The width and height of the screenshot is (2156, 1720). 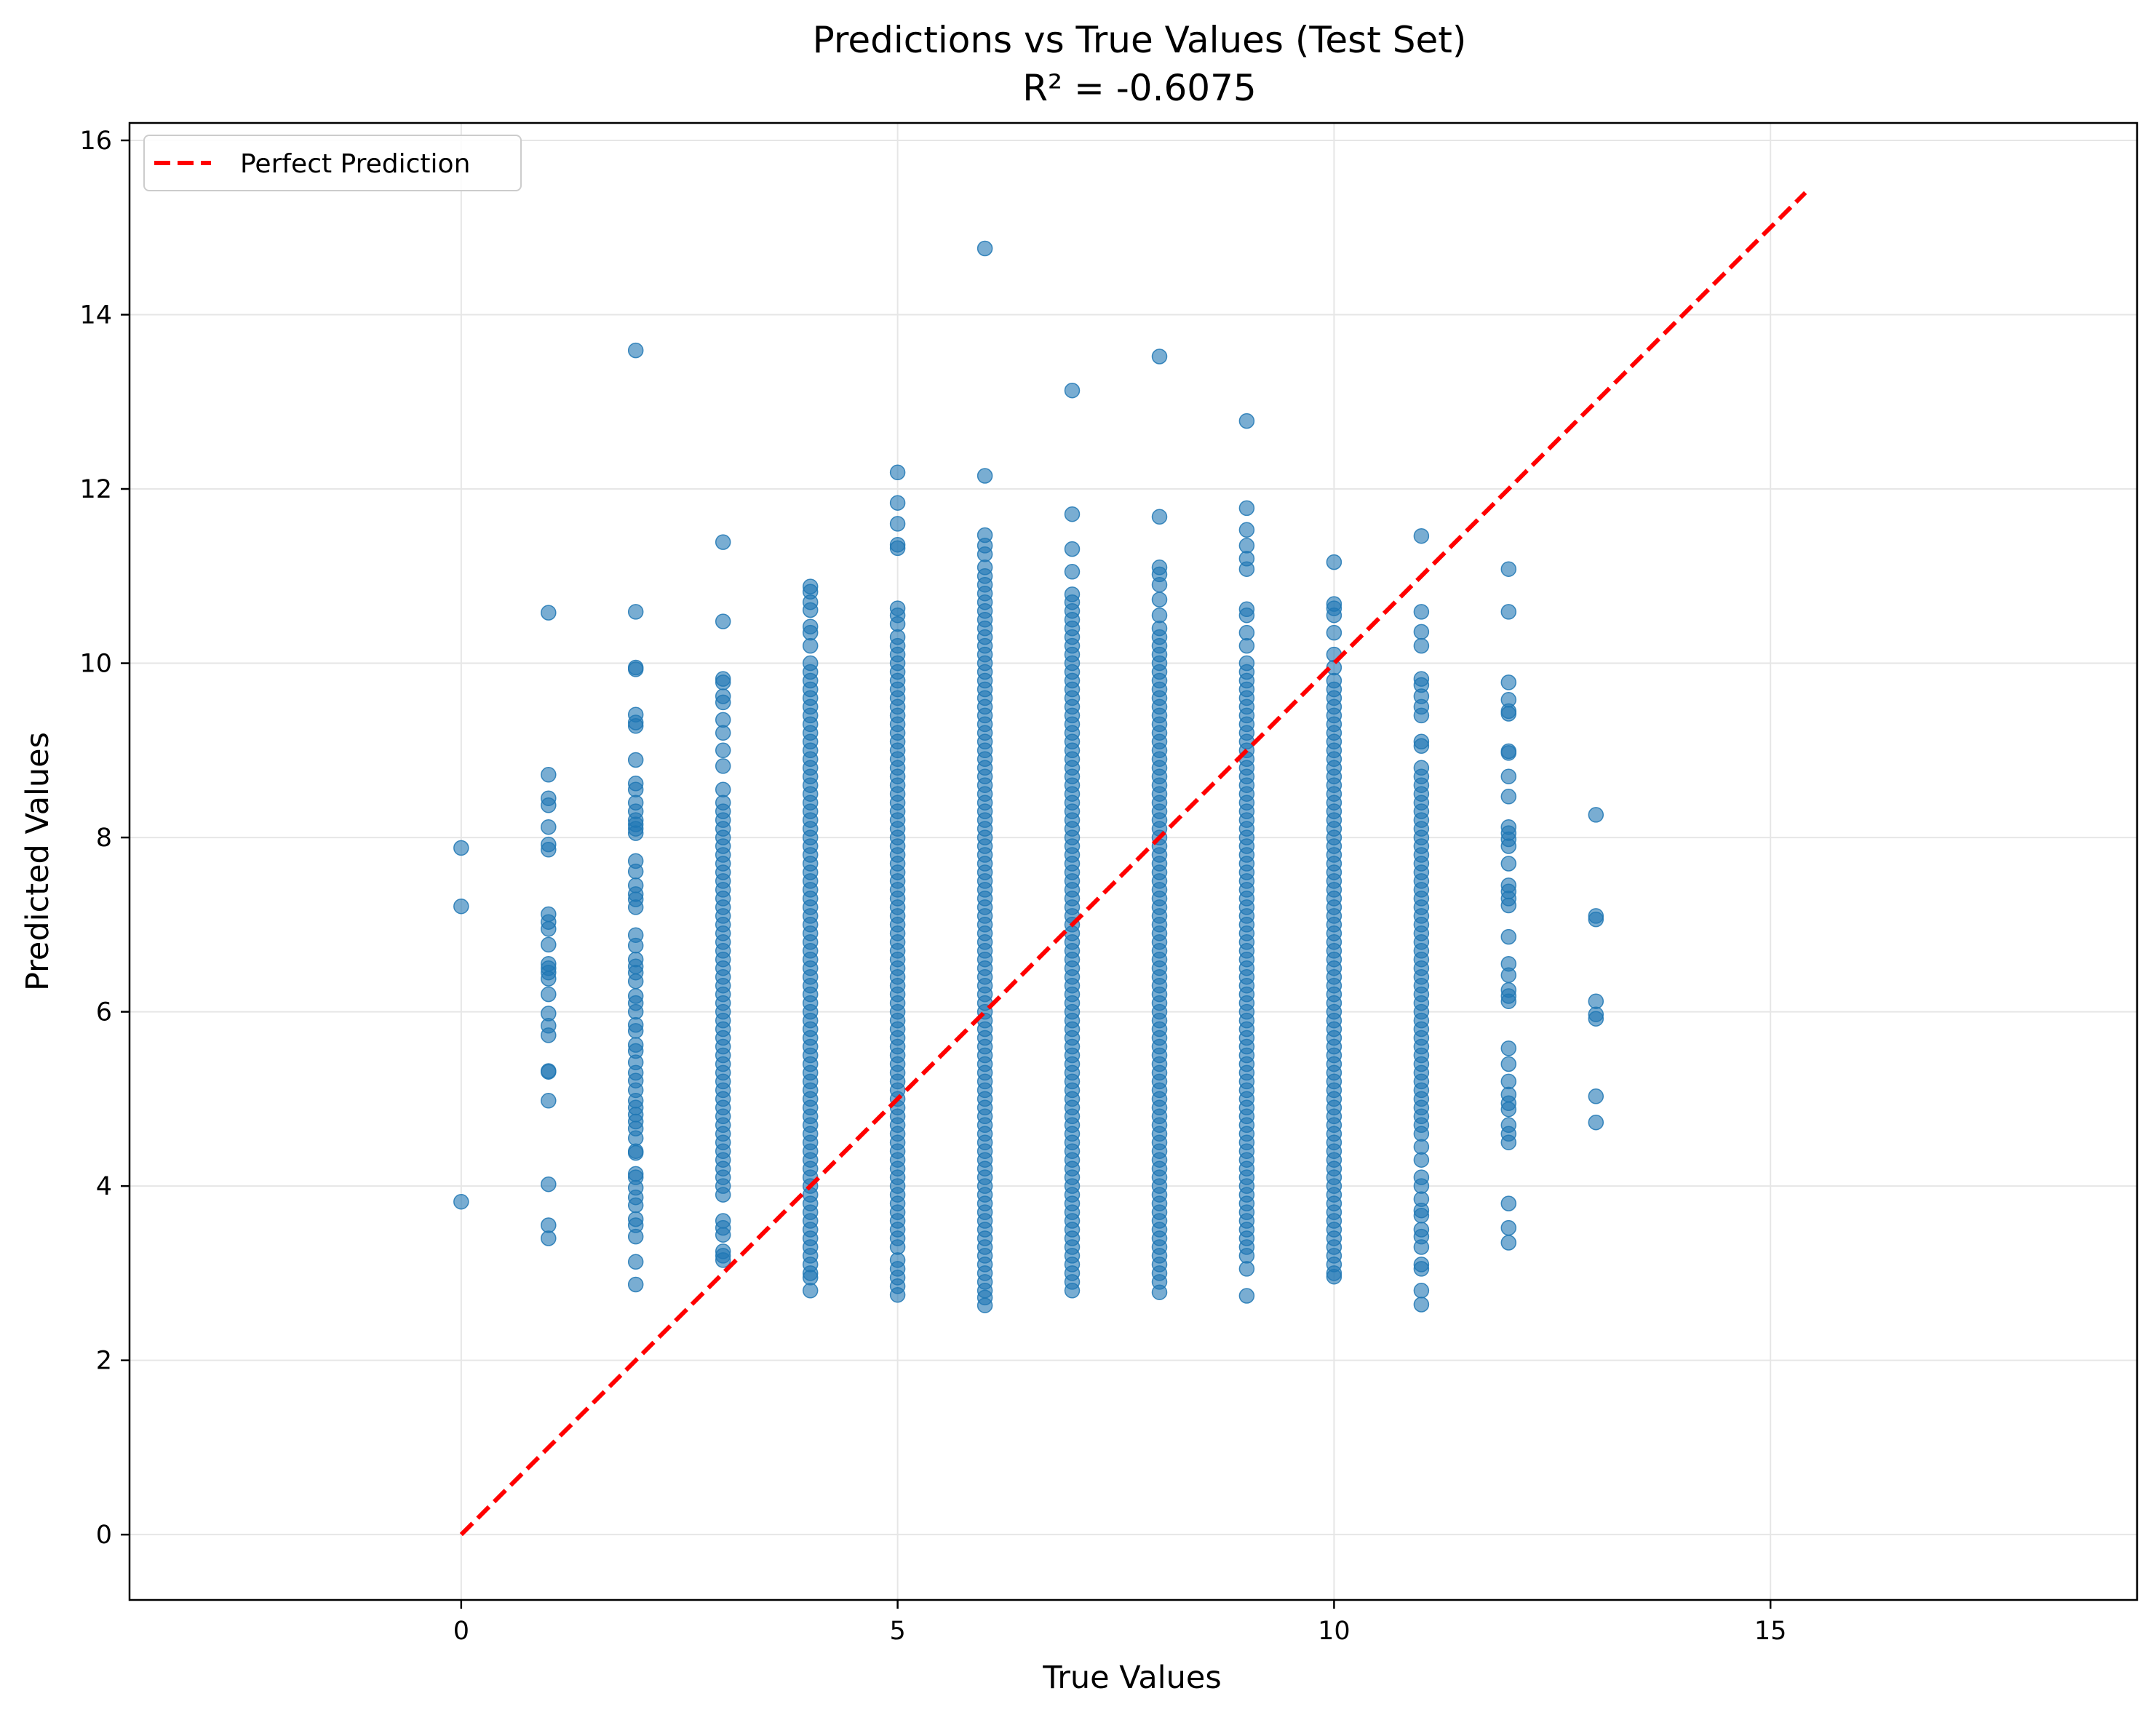 What do you see at coordinates (95, 141) in the screenshot?
I see `y-tick-label: 16` at bounding box center [95, 141].